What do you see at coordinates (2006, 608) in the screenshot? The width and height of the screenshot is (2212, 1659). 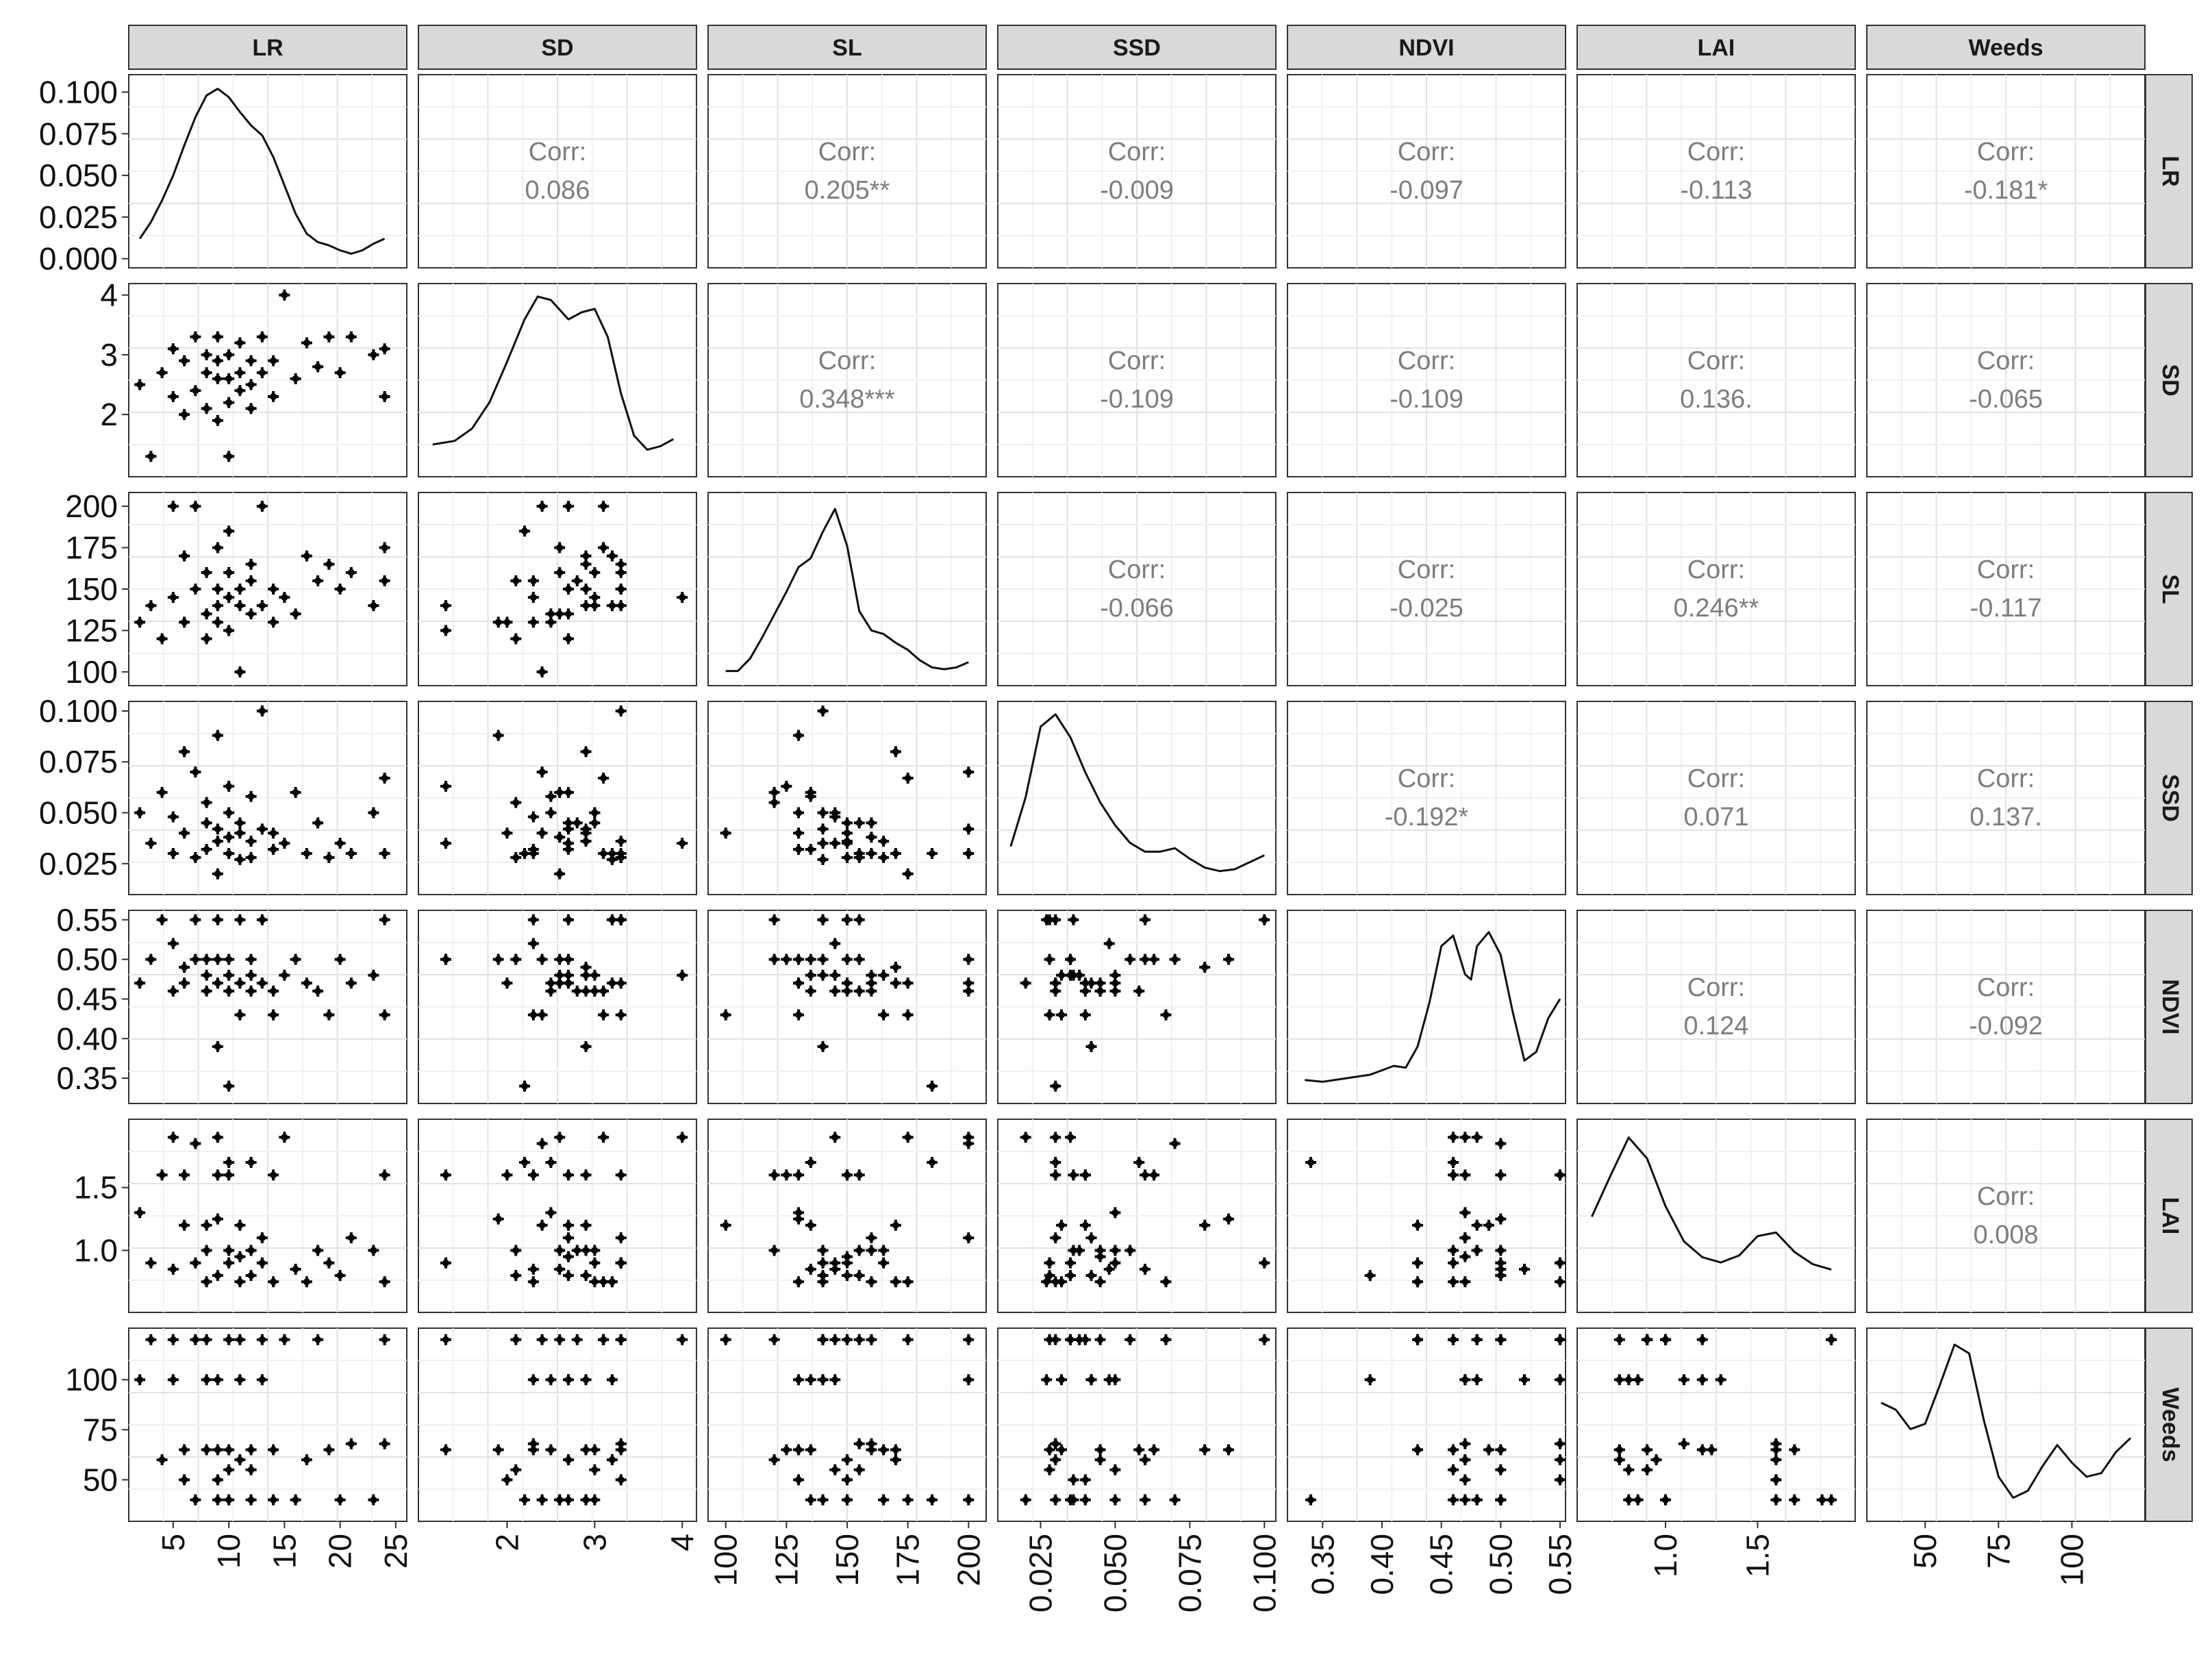 I see `corr-value-sl-weeds: -0.117` at bounding box center [2006, 608].